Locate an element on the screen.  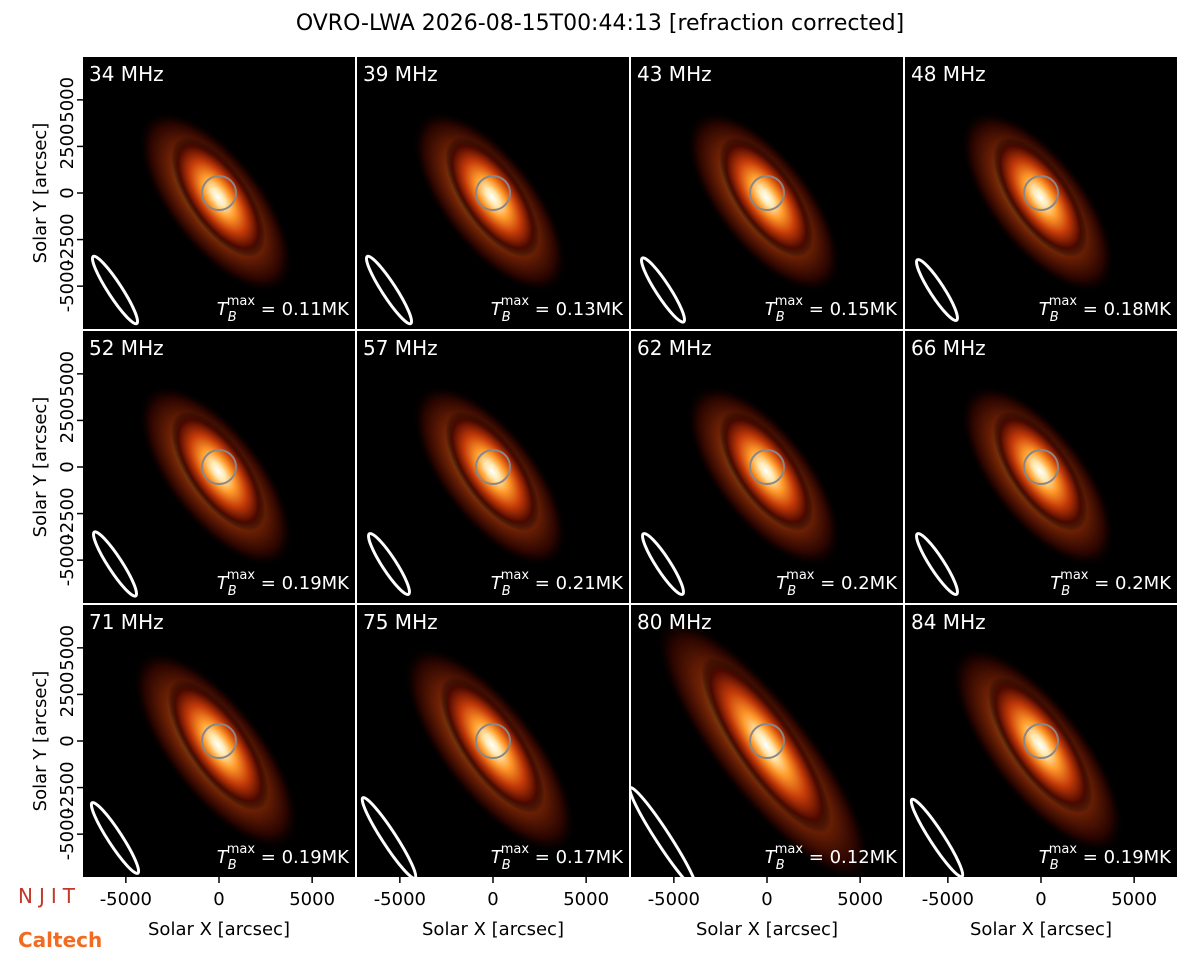
freq-label: 66 MHz is located at coordinates (948, 348).